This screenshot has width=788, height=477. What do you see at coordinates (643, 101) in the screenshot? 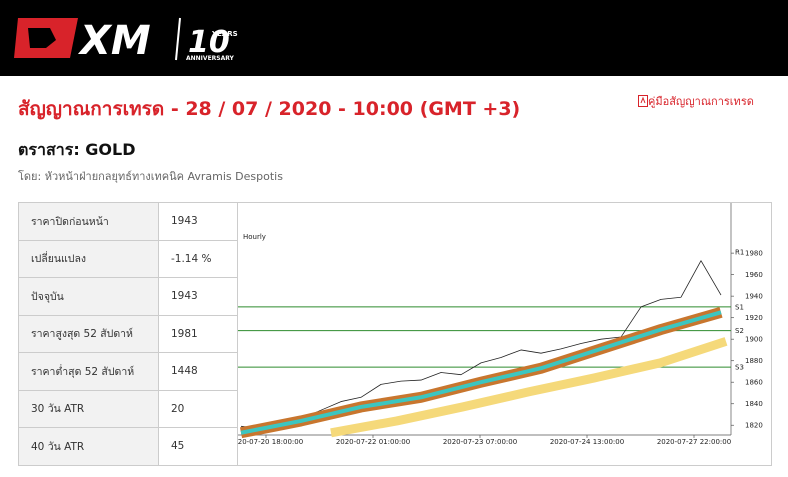
I see `pdf-icon` at bounding box center [643, 101].